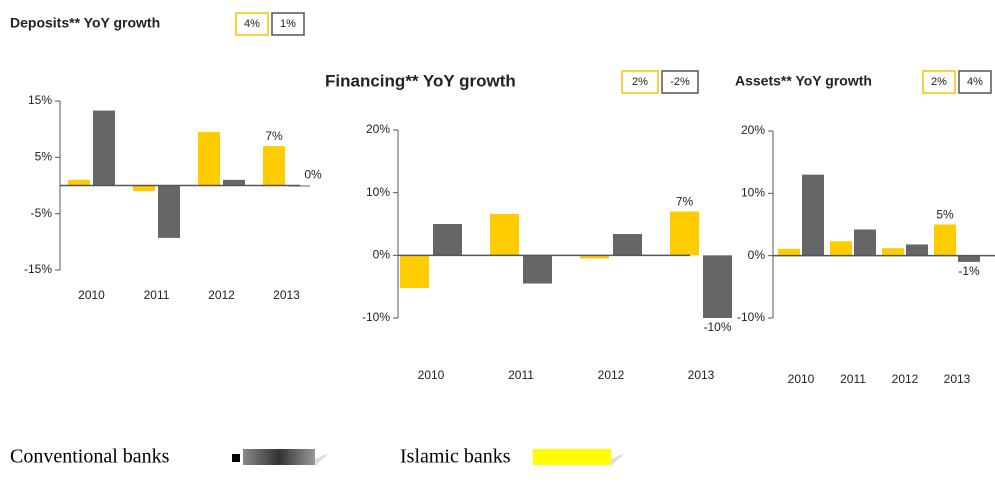  I want to click on data-label: -1%, so click(969, 271).